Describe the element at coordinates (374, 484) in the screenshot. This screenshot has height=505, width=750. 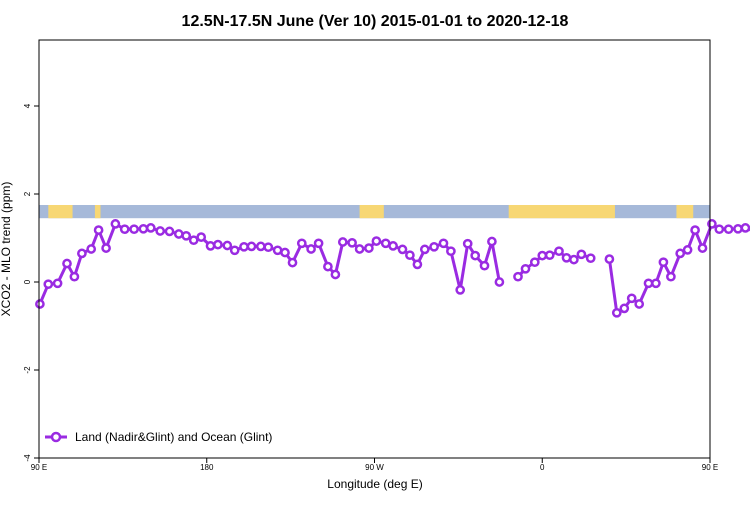
I see `x-axis-label: Longitude (deg E)` at that location.